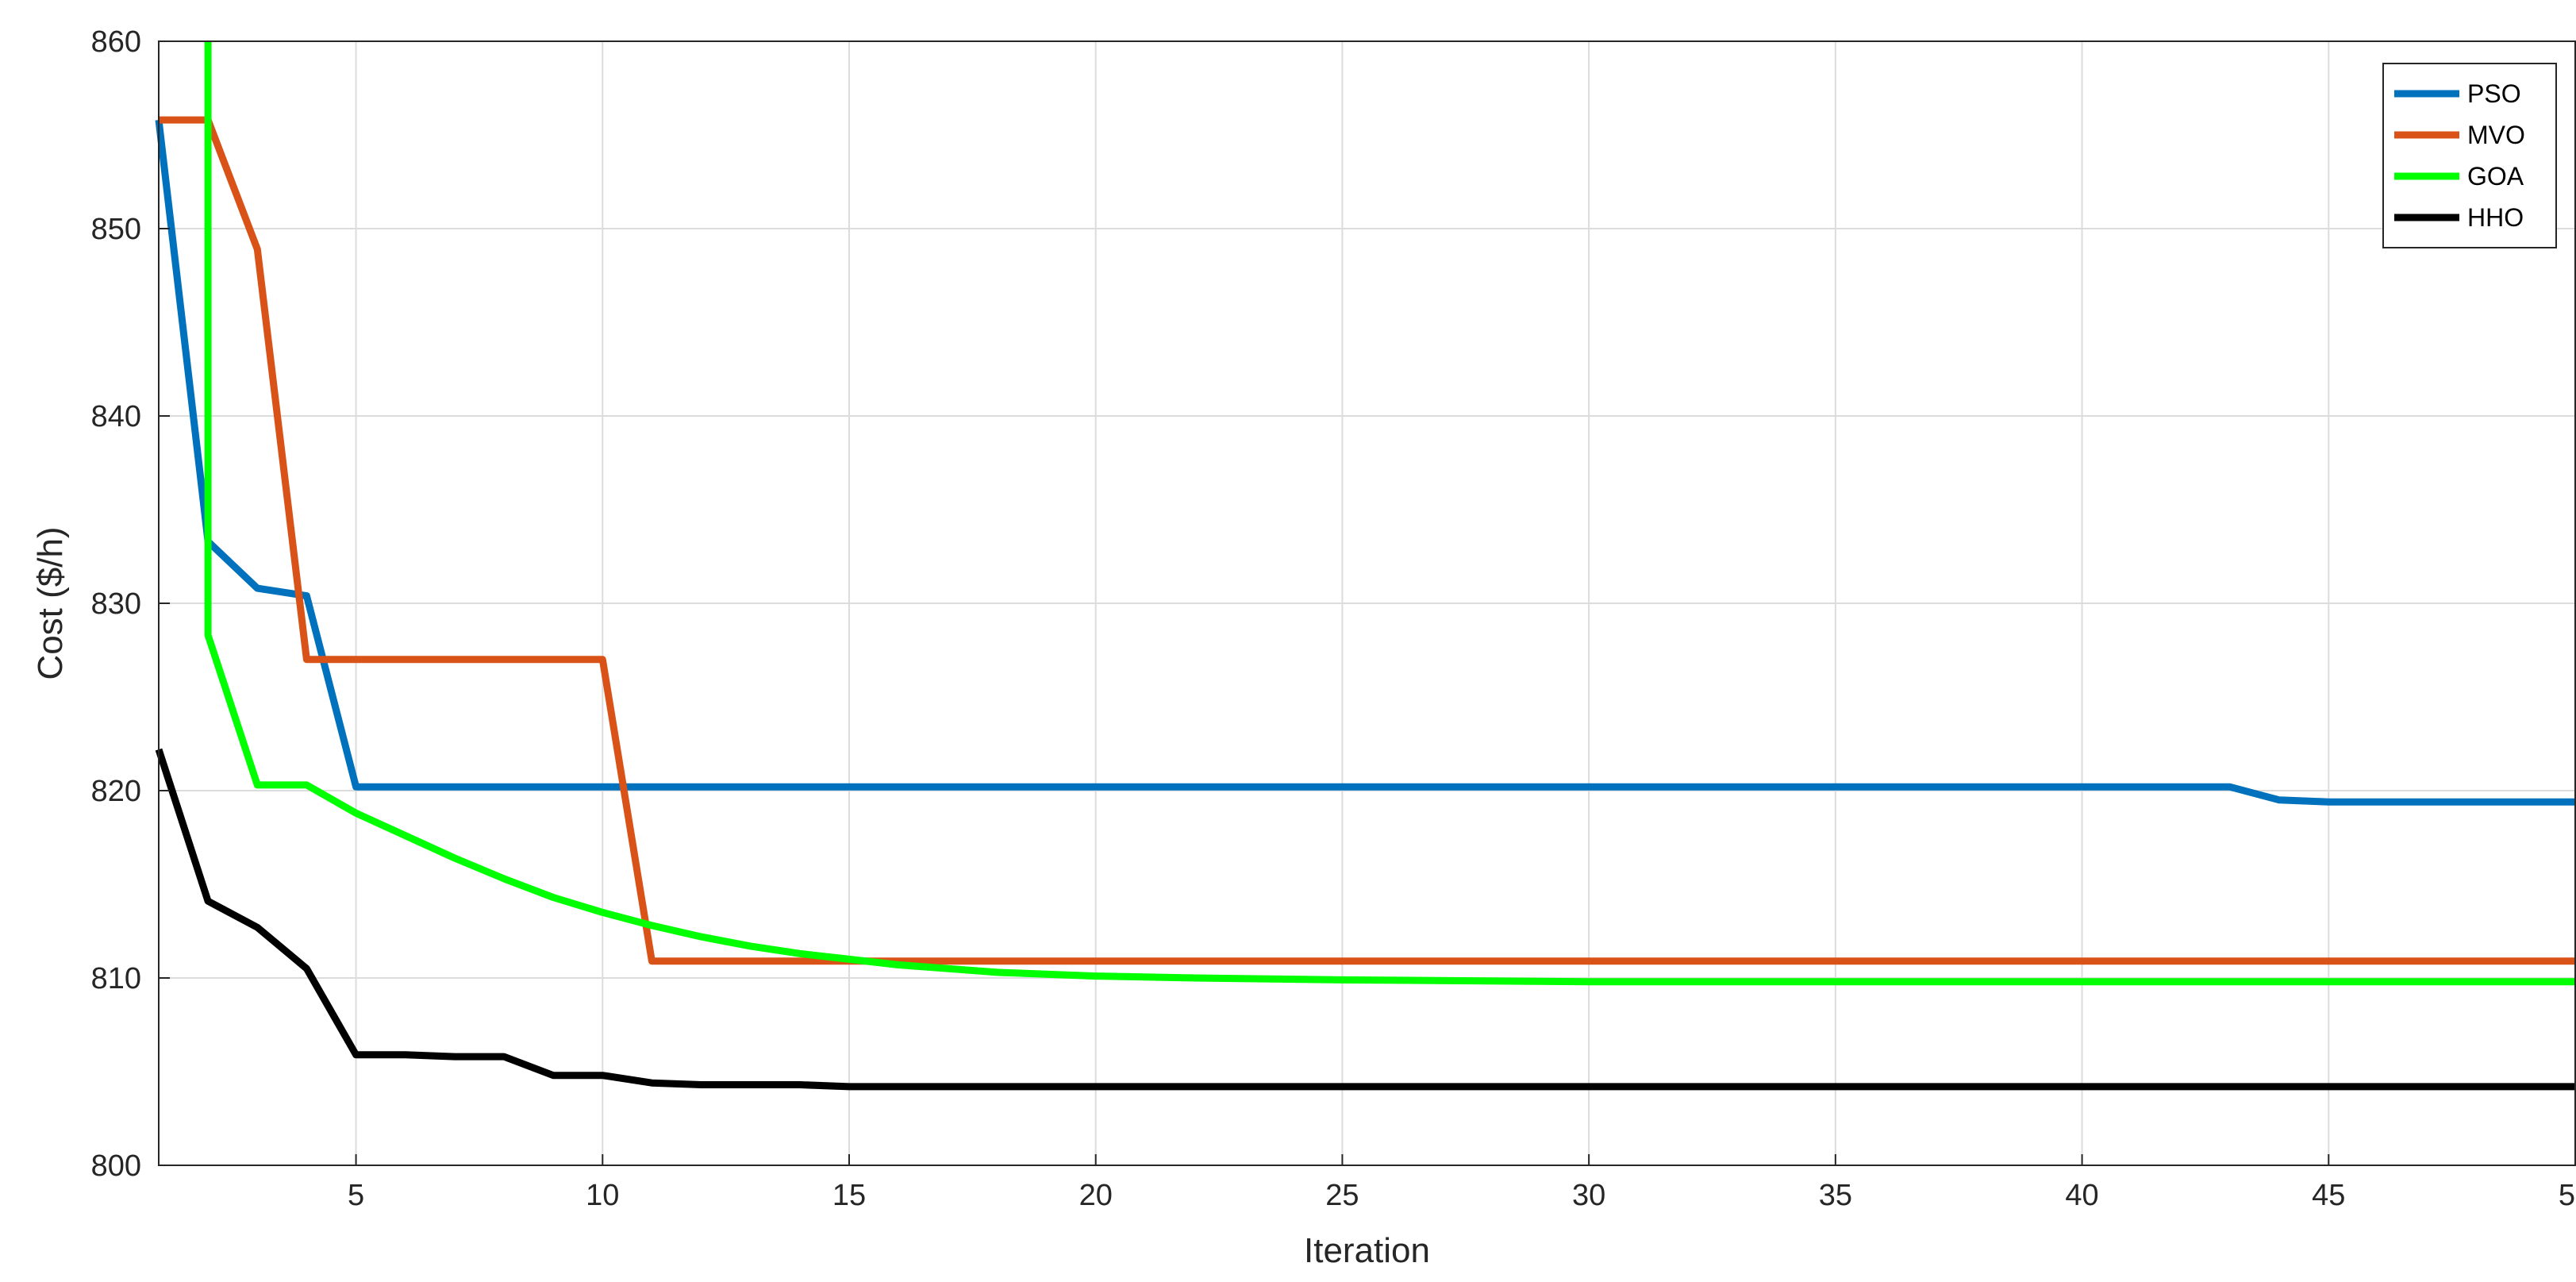 Image resolution: width=2576 pixels, height=1282 pixels. I want to click on x-tick-label: 20, so click(1096, 1195).